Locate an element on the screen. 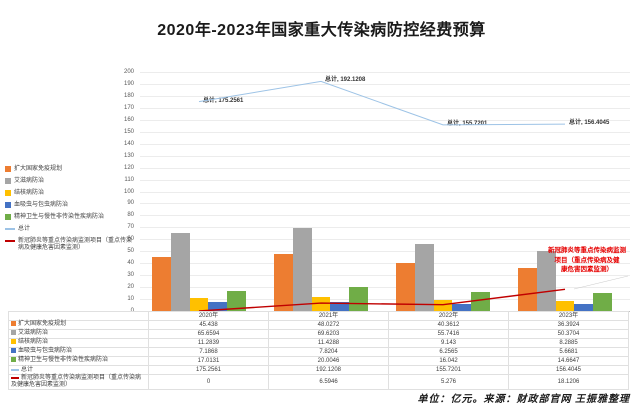  table-row-label-text: 艾滋病防治 is located at coordinates (33, 333).